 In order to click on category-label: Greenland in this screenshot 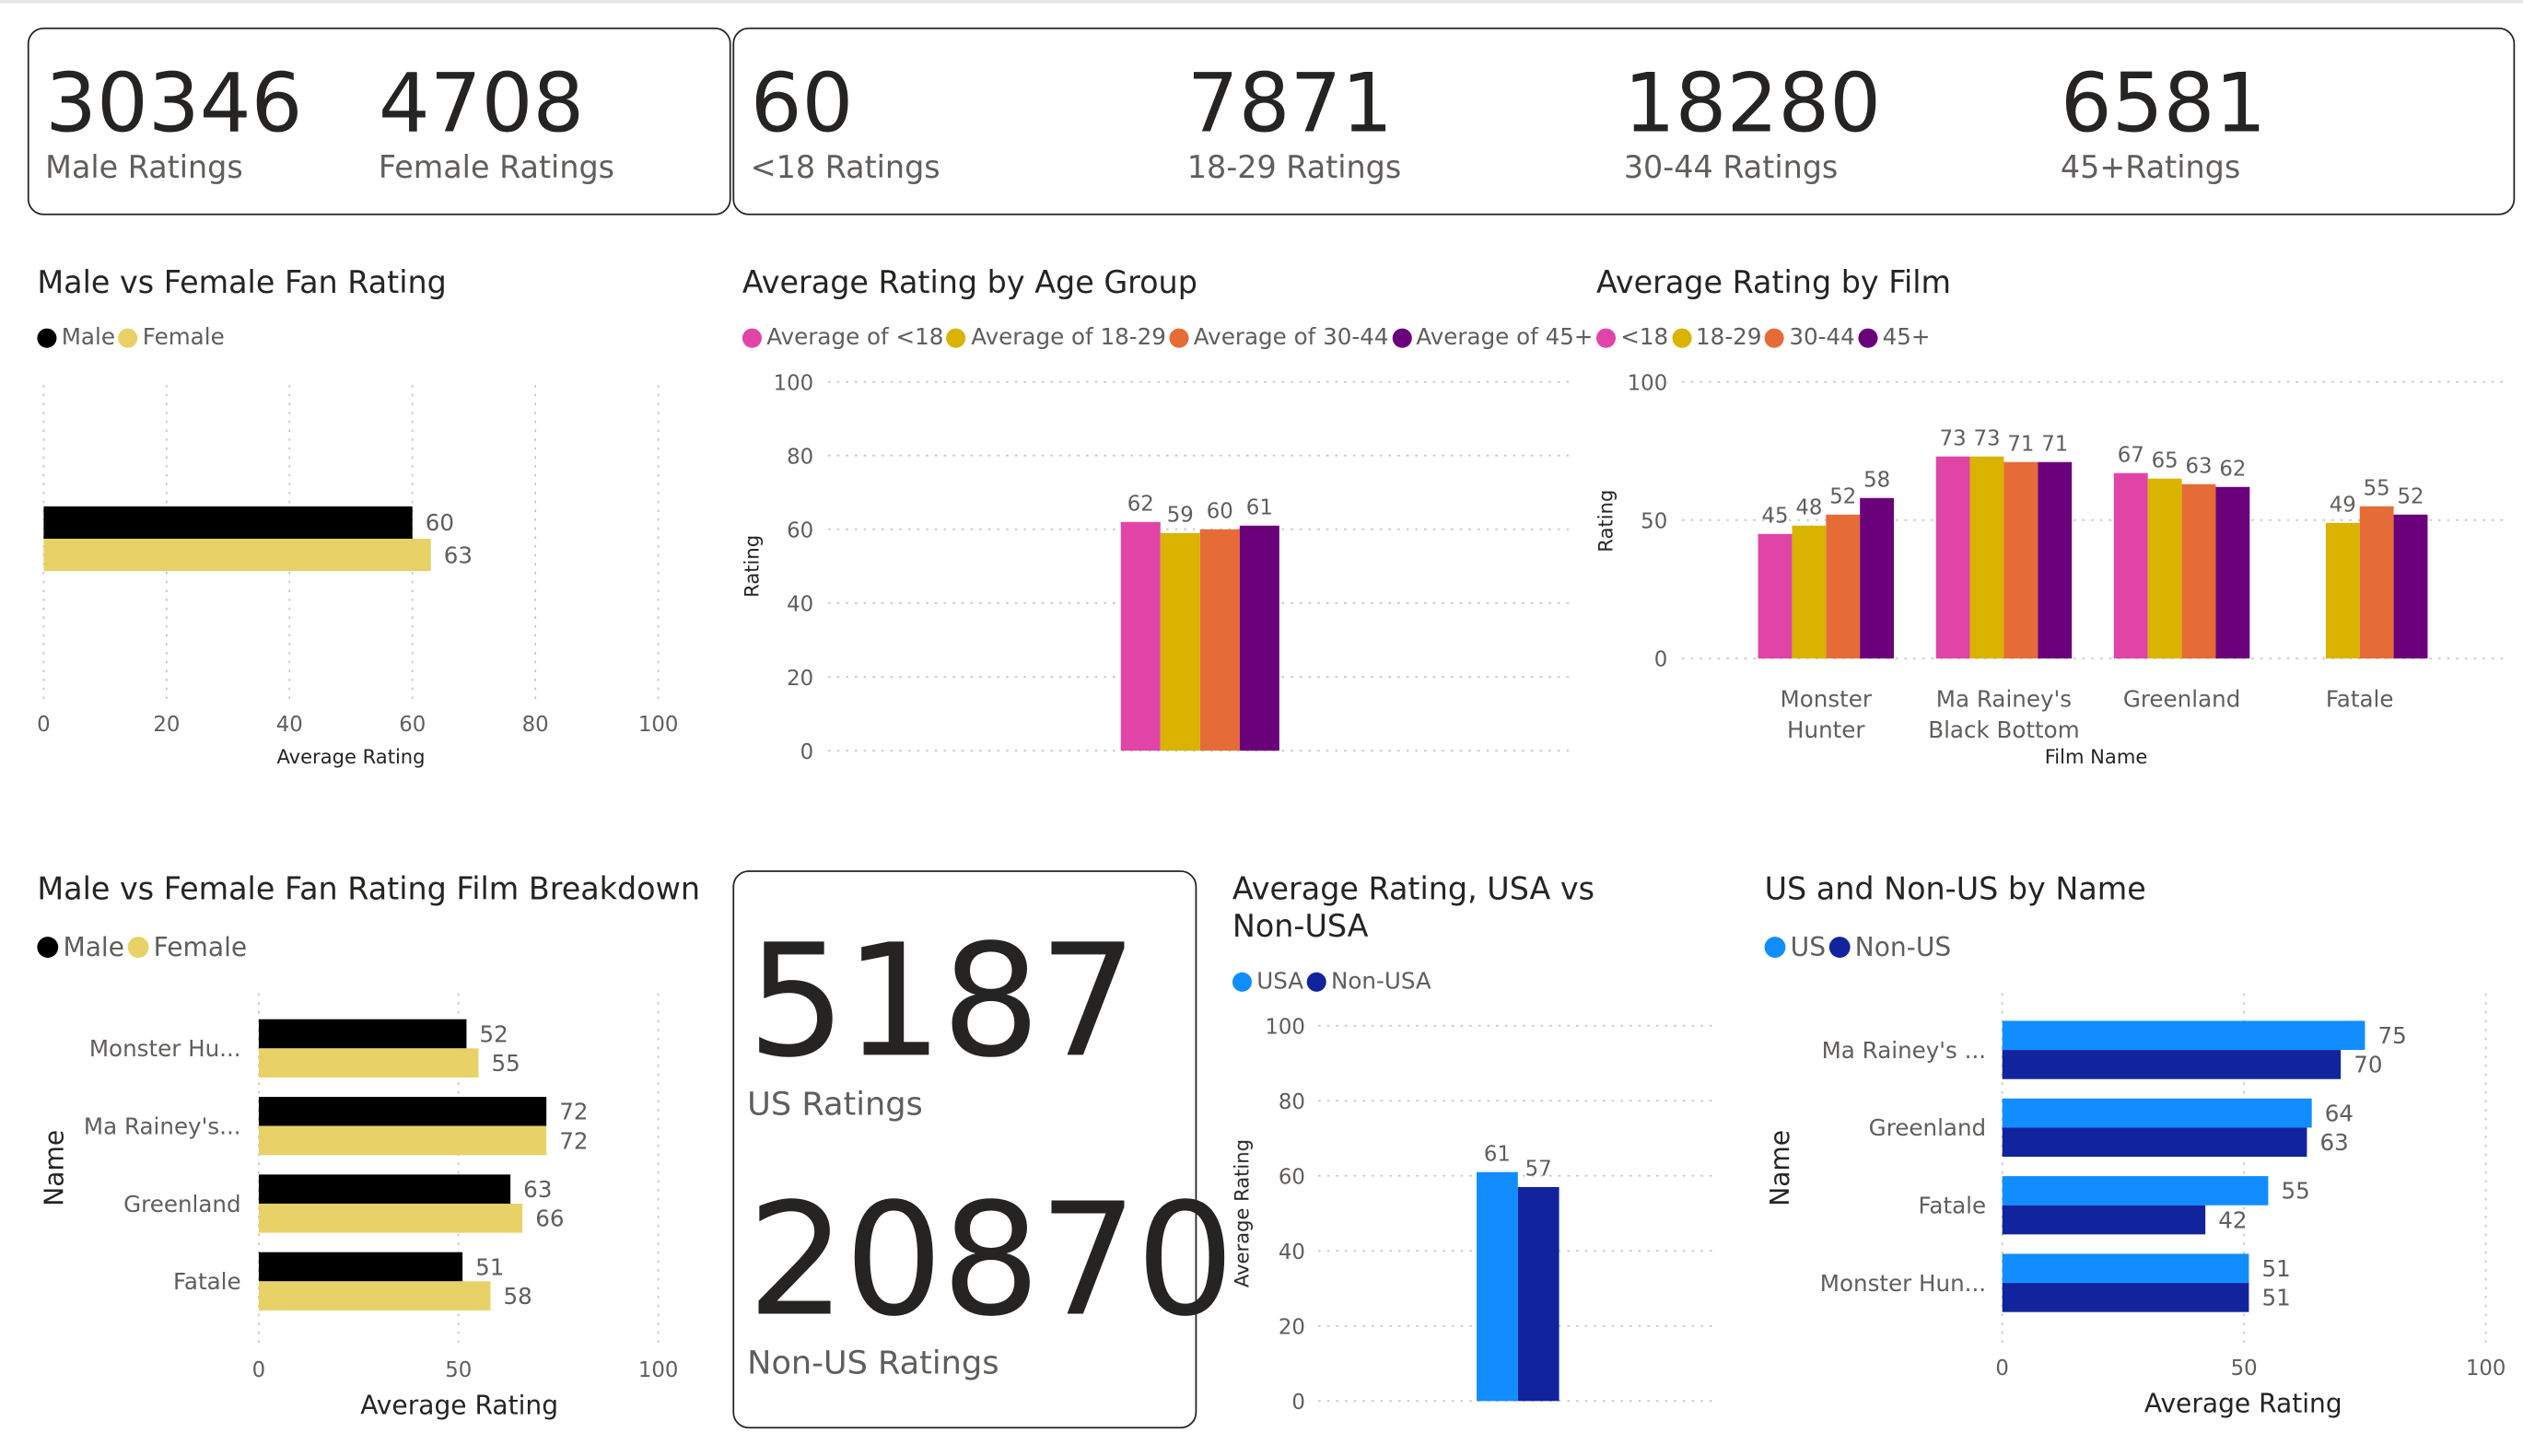, I will do `click(1928, 1127)`.